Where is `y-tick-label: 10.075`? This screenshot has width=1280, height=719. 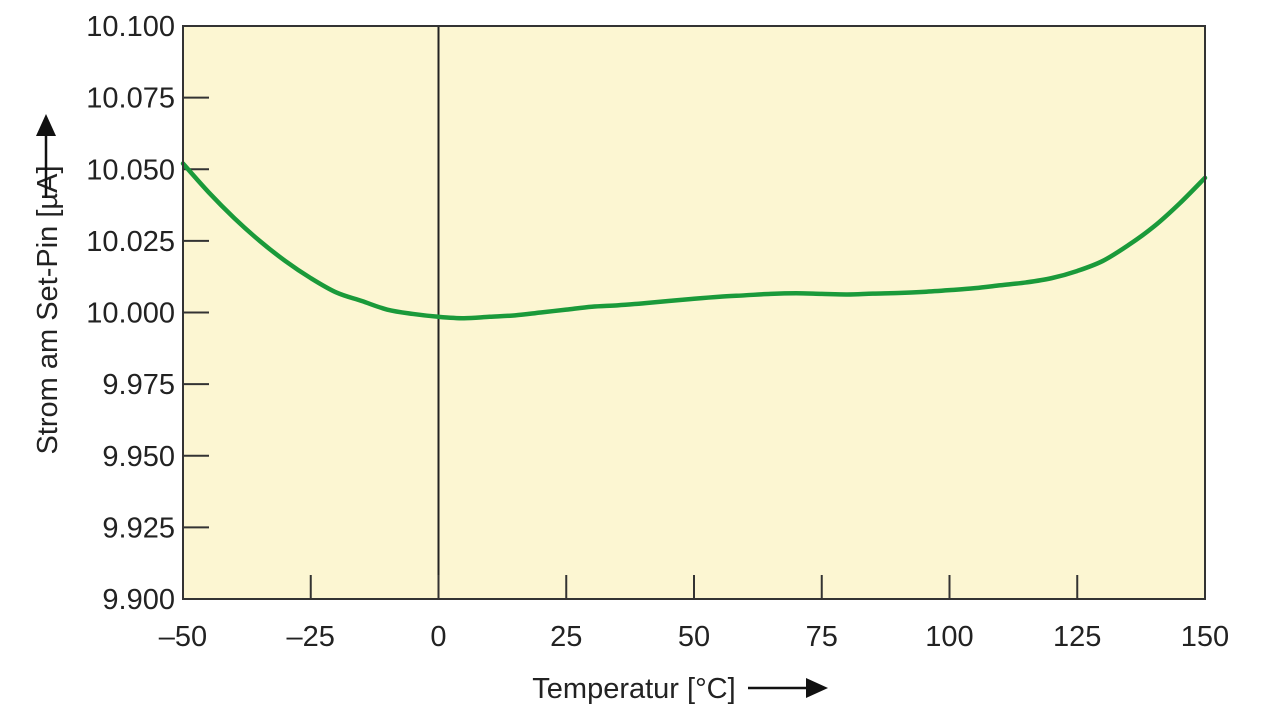 y-tick-label: 10.075 is located at coordinates (130, 99).